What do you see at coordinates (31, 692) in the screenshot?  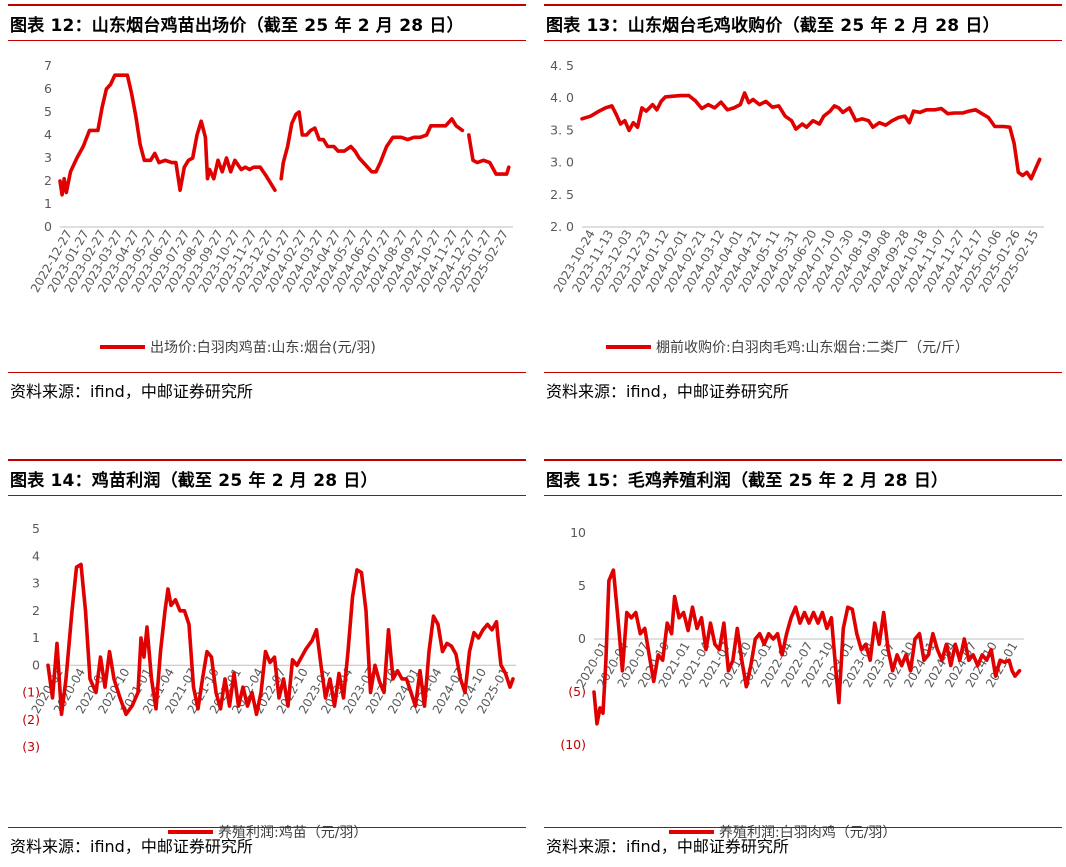 I see `y-tick-label: (1)` at bounding box center [31, 692].